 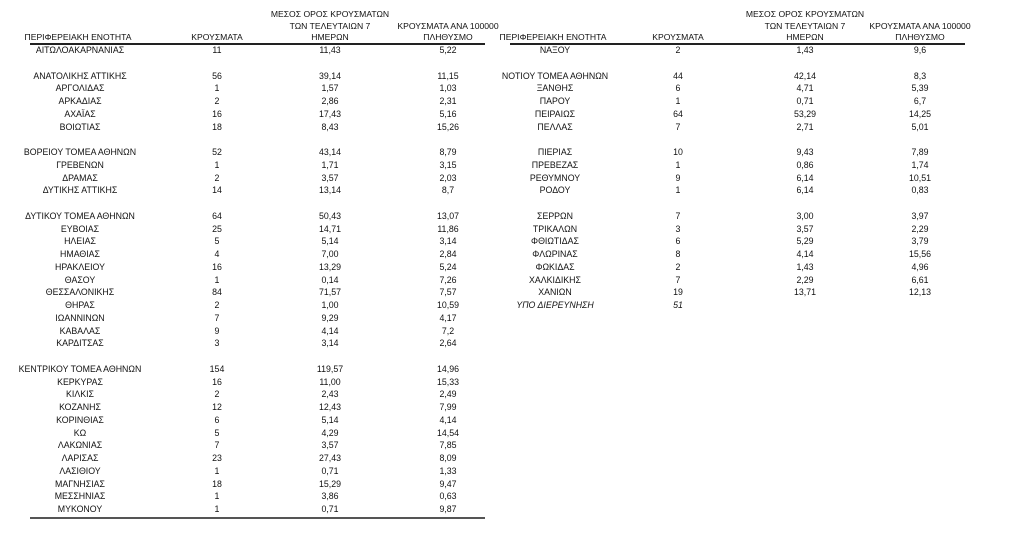 What do you see at coordinates (555, 113) in the screenshot?
I see `region-cell: ΠΕΙΡΑΙΩΣ` at bounding box center [555, 113].